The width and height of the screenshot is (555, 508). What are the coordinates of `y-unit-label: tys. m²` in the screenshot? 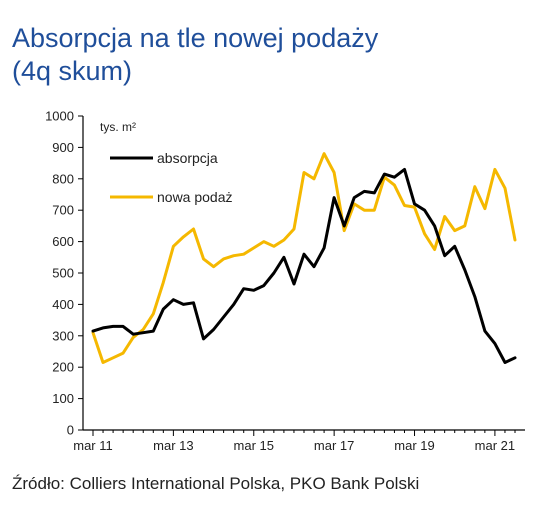 It's located at (118, 127).